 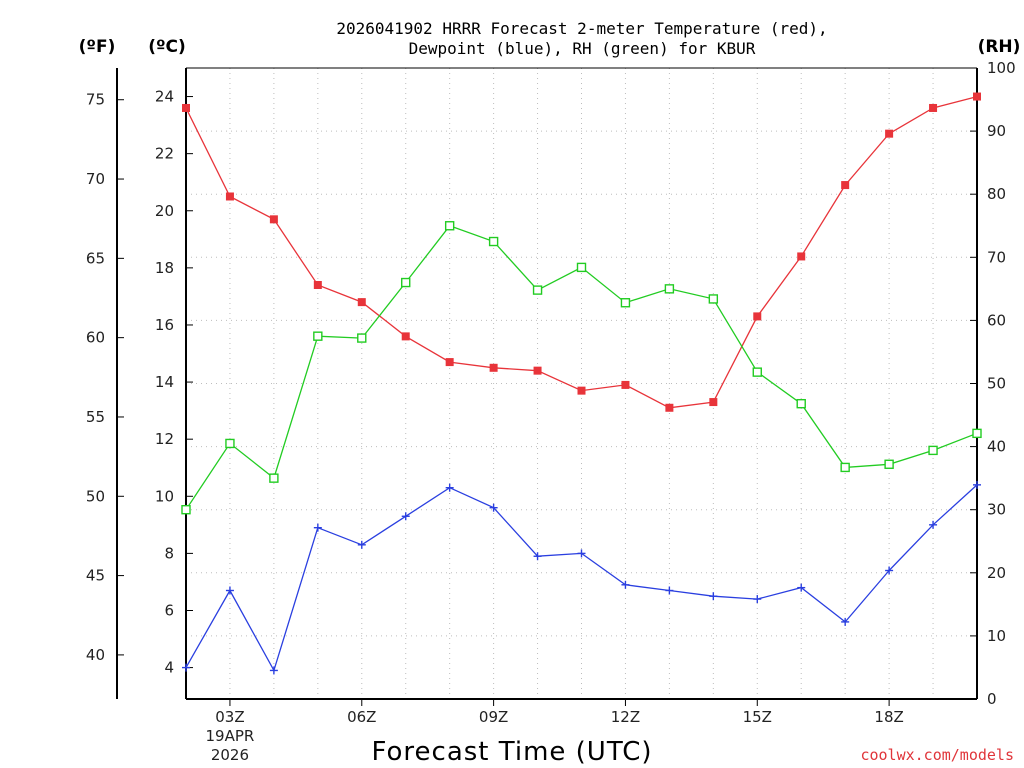 What do you see at coordinates (996, 636) in the screenshot?
I see `rh-tick-label: 10` at bounding box center [996, 636].